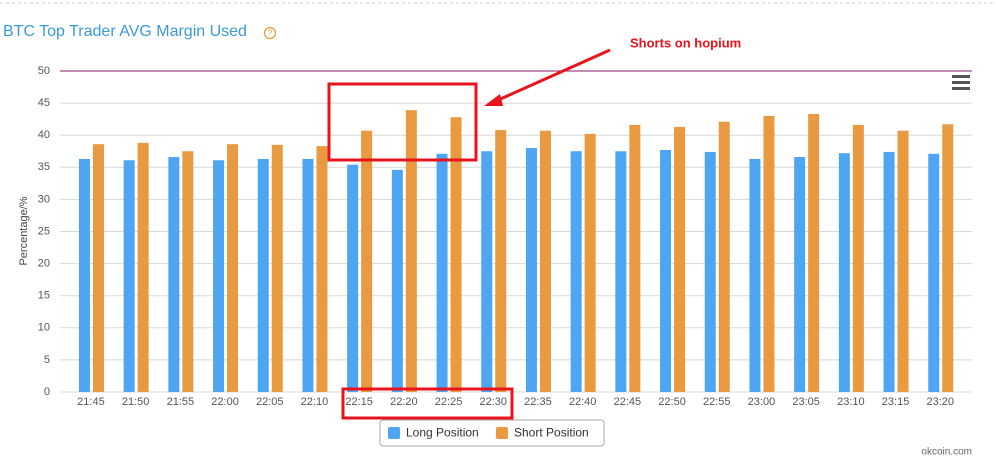  What do you see at coordinates (672, 402) in the screenshot?
I see `x-tick-label: 22:50` at bounding box center [672, 402].